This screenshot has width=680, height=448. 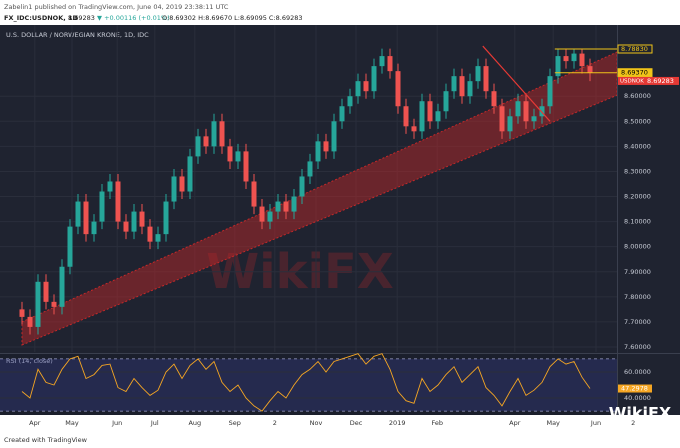 I want to click on level-label-bg, so click(x=635, y=73).